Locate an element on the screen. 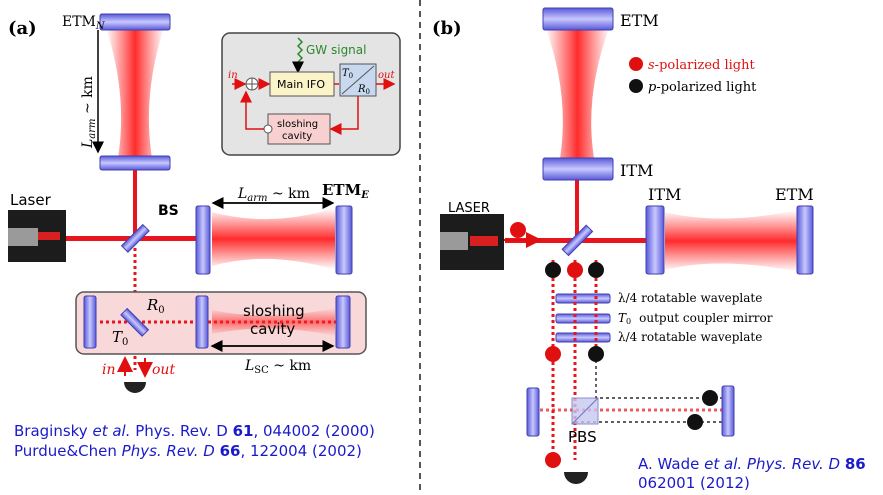  svg-text: LSC ~ km is located at coordinates (277, 367).